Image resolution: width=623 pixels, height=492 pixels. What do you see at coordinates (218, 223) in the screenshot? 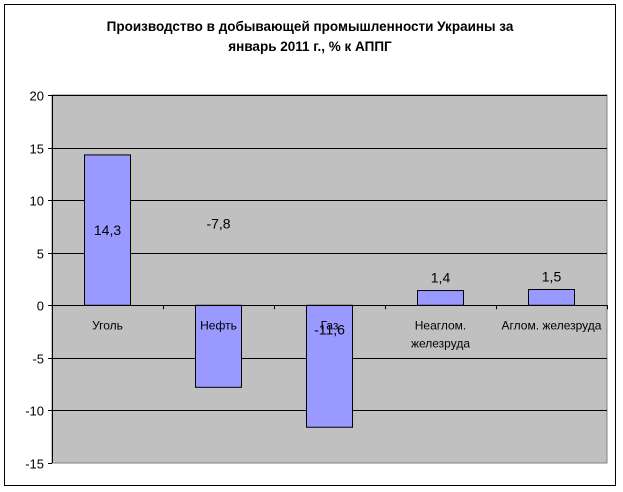
I see `data-label: -7,8` at bounding box center [218, 223].